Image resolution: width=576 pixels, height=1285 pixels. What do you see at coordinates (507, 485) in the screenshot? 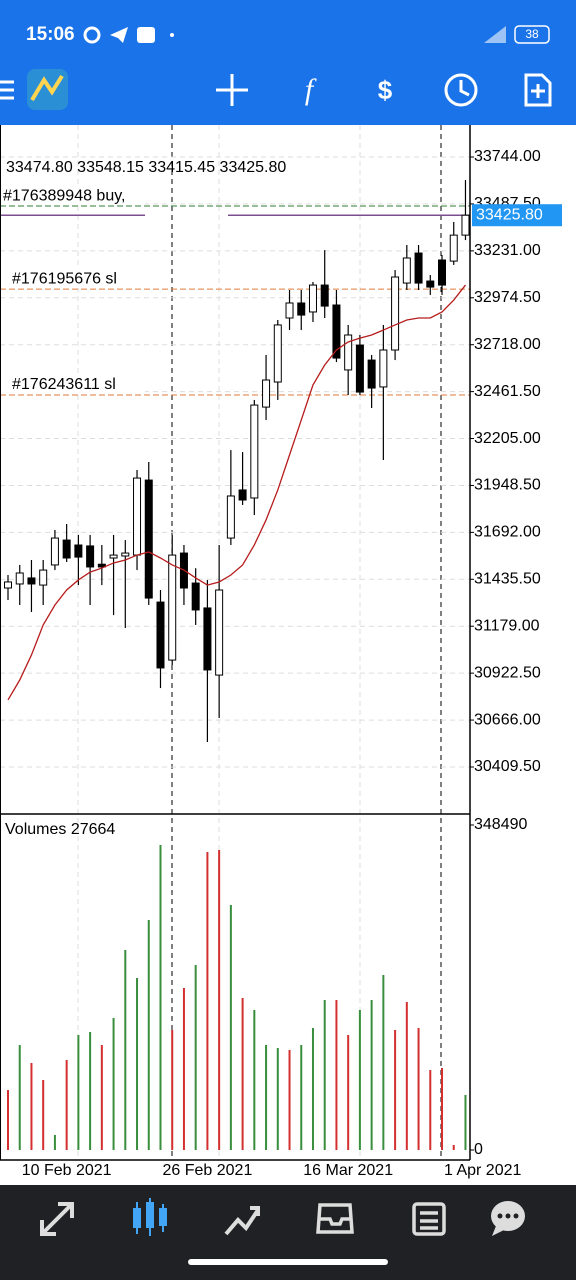
I see `y-tick-label: 31948.50` at bounding box center [507, 485].